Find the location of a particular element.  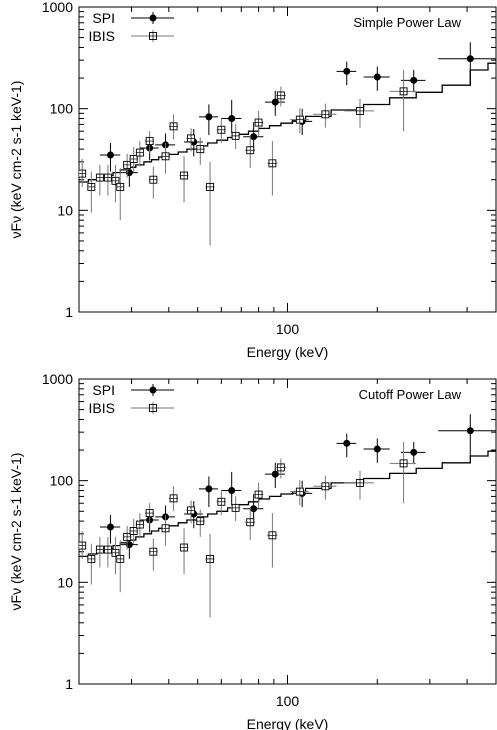

chart-title: Simple Power Law is located at coordinates (407, 22).